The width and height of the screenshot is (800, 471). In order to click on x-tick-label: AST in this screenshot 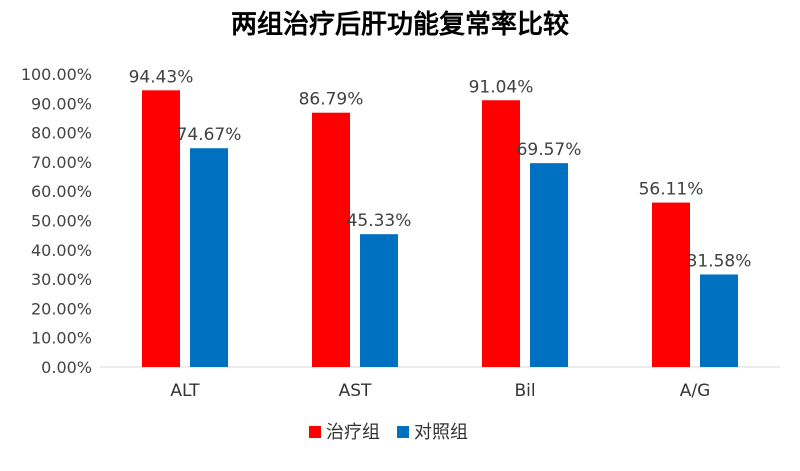, I will do `click(355, 391)`.